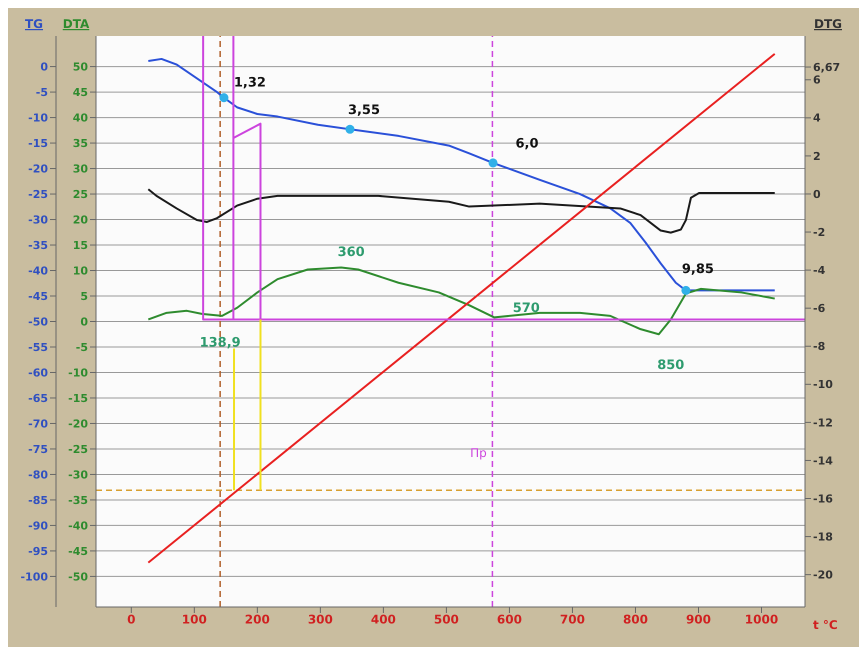  What do you see at coordinates (635, 619) in the screenshot?
I see `x-tick-label: 800` at bounding box center [635, 619].